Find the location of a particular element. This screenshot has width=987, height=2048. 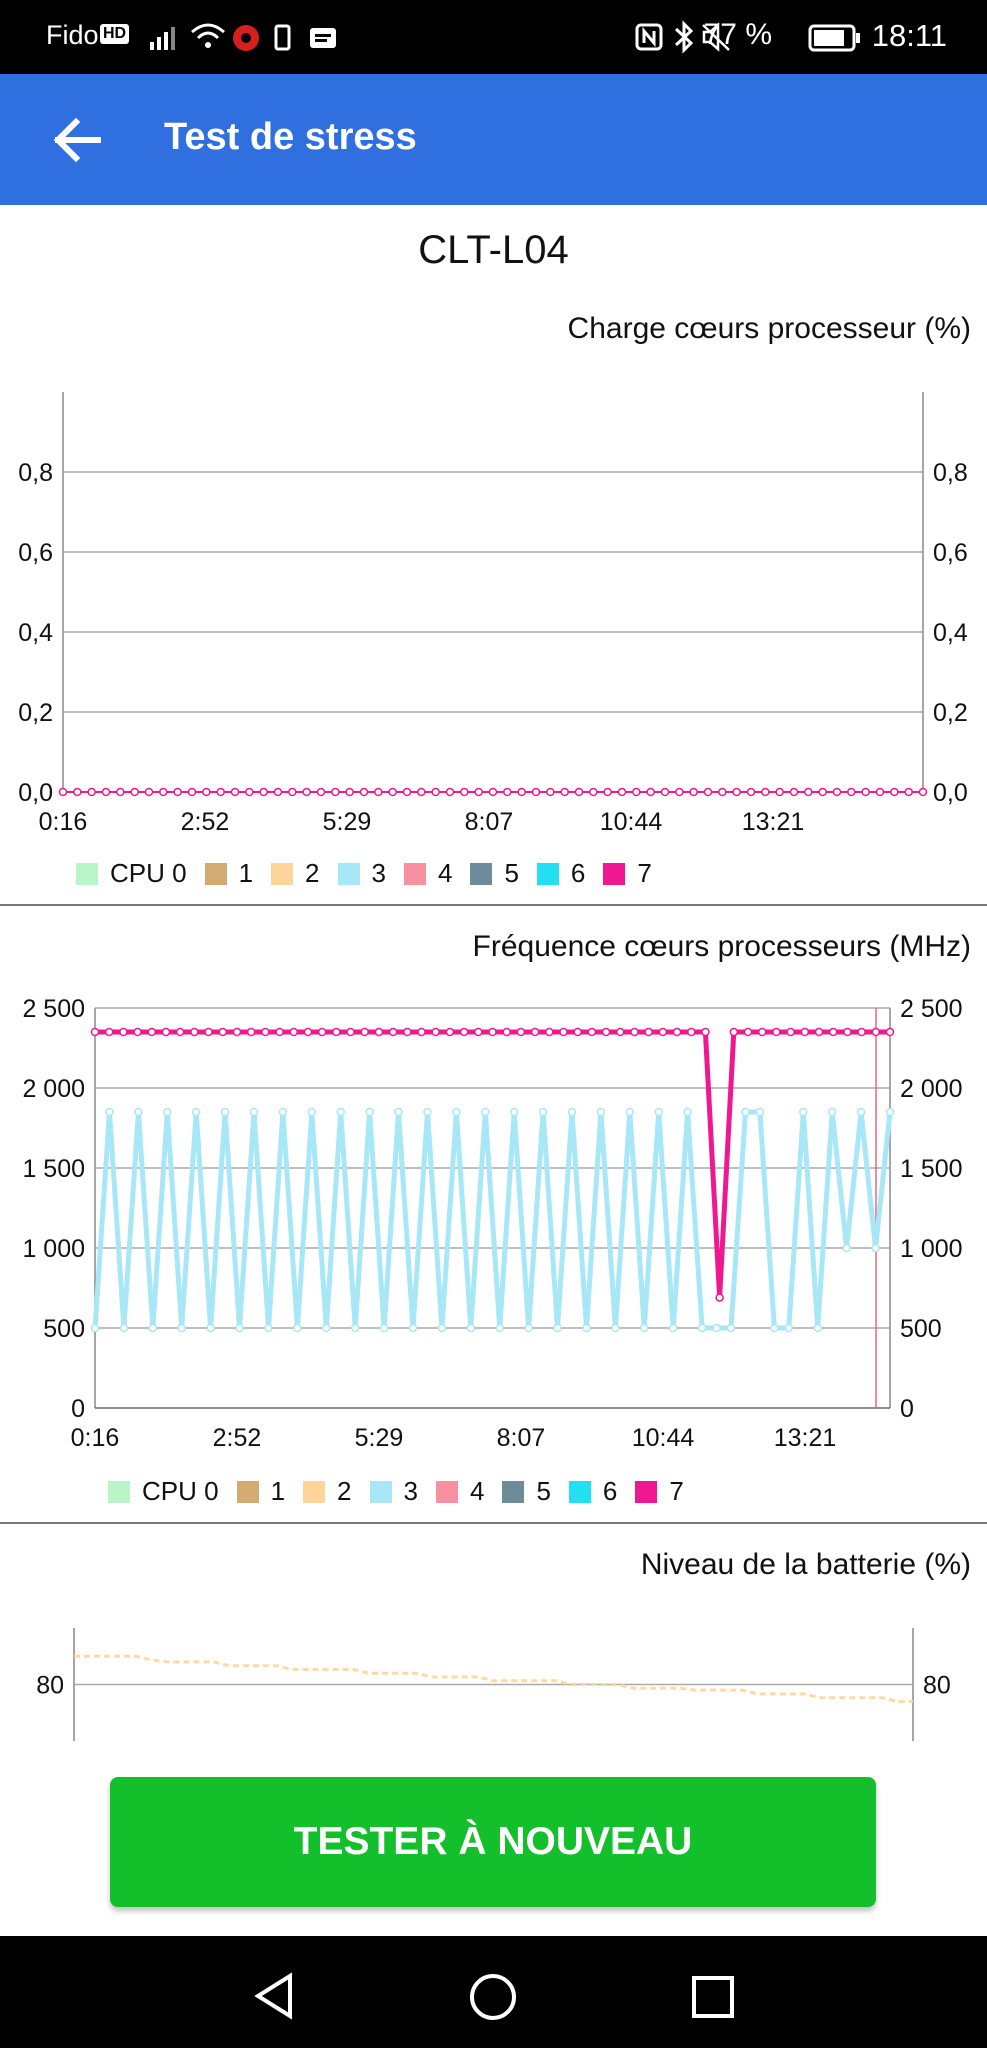

x-tick-label: 13:21 is located at coordinates (805, 1438).